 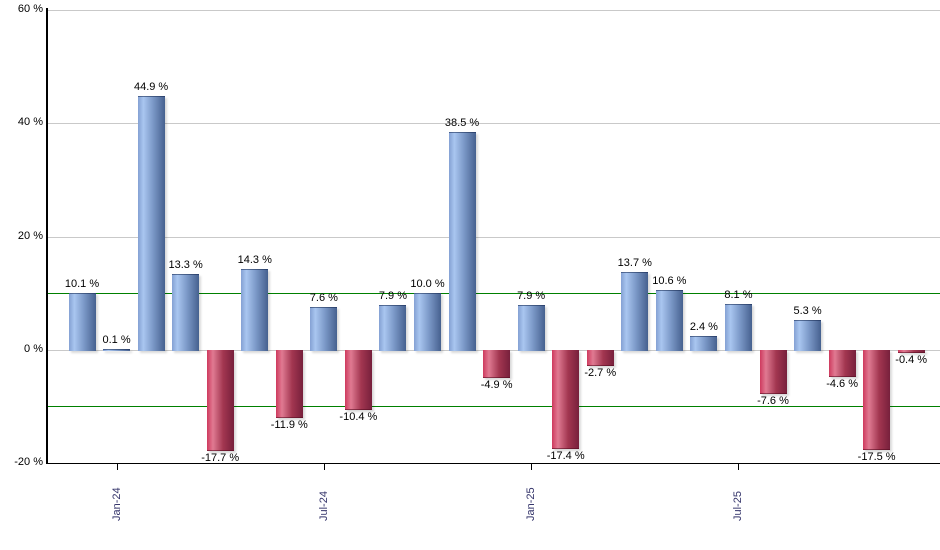 What do you see at coordinates (600, 373) in the screenshot?
I see `bar-value-label: -2.7 %` at bounding box center [600, 373].